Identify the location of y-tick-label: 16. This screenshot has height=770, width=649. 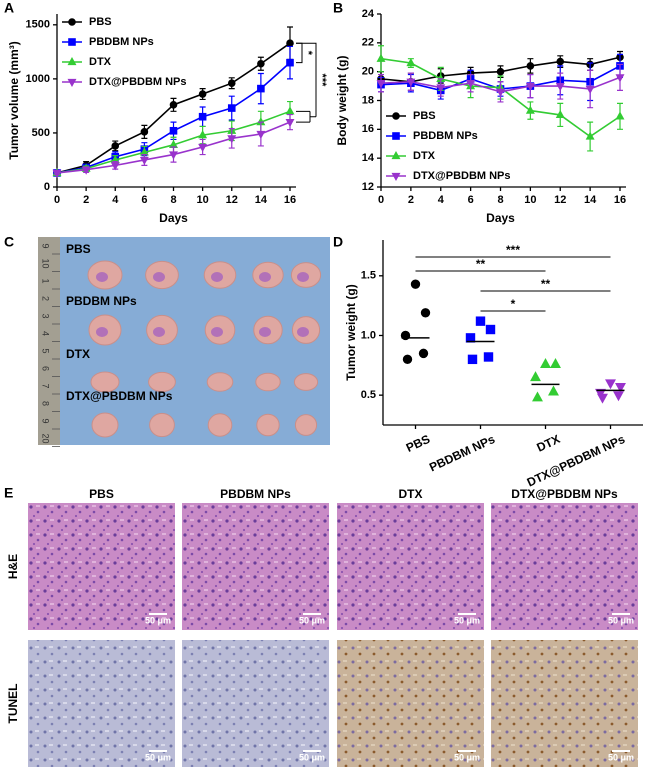
(368, 129).